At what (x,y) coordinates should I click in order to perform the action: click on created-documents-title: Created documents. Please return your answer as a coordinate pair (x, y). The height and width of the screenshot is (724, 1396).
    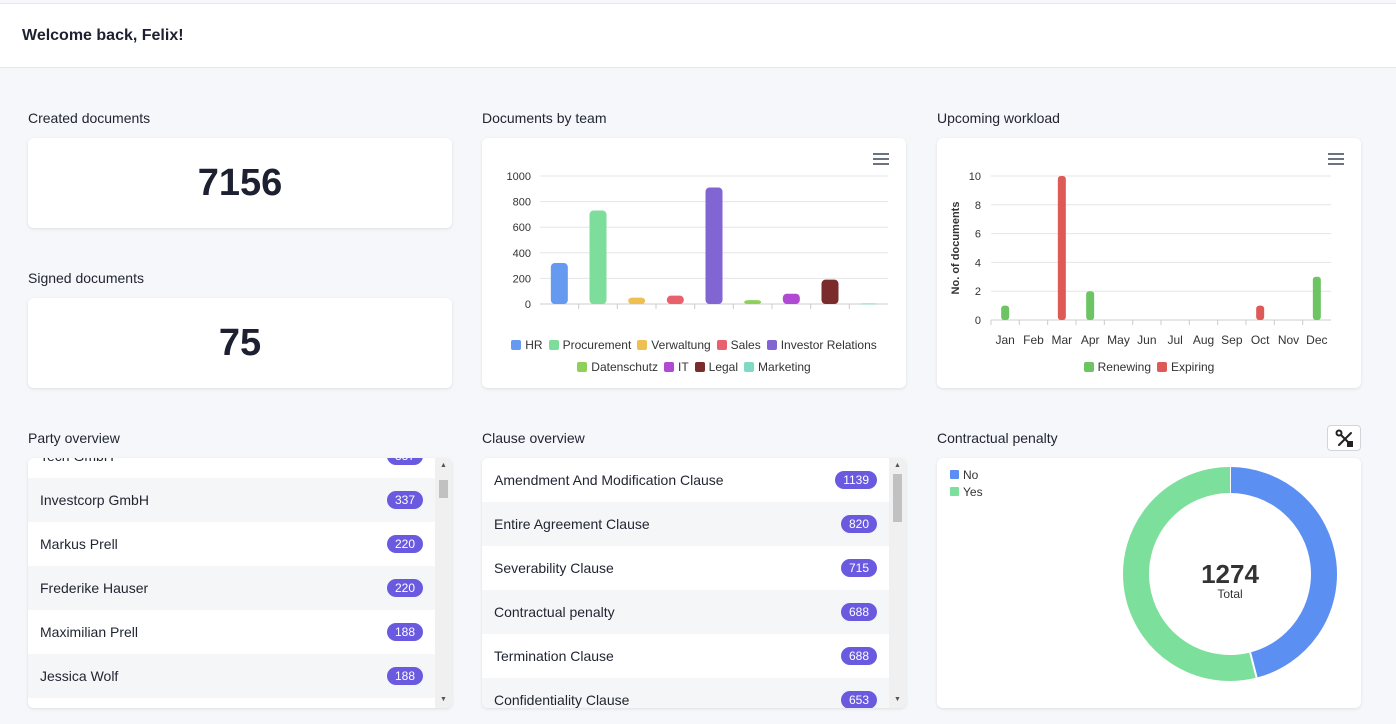
    Looking at the image, I should click on (89, 118).